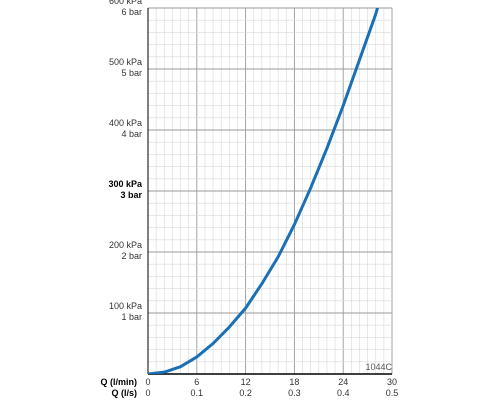  What do you see at coordinates (245, 393) in the screenshot?
I see `x-tick-label-ls: 0.2` at bounding box center [245, 393].